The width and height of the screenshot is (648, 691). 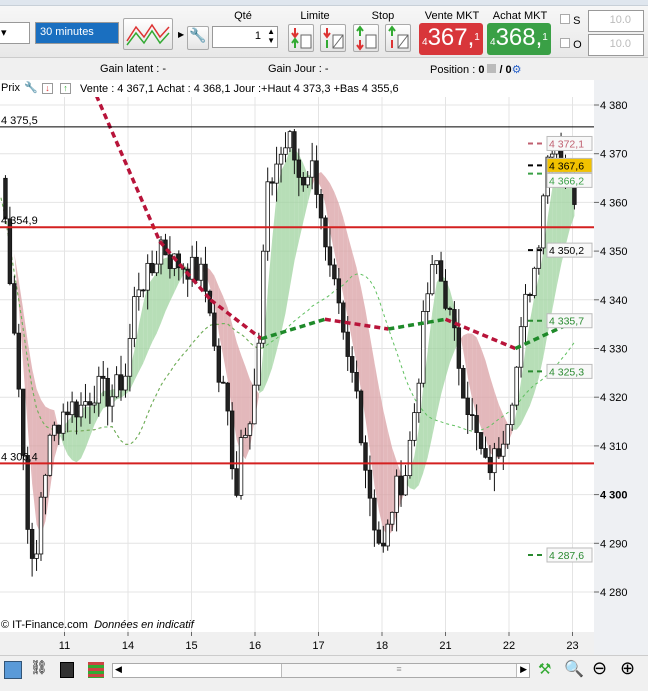 What do you see at coordinates (333, 38) in the screenshot?
I see `limit-order-button` at bounding box center [333, 38].